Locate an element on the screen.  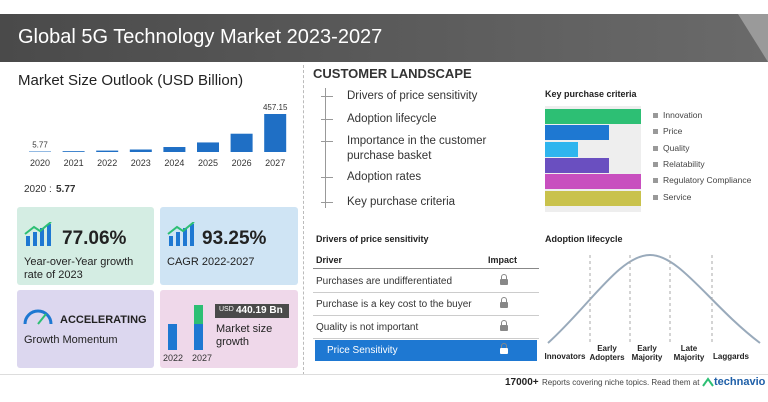
column-header: Driver is located at coordinates (329, 260).